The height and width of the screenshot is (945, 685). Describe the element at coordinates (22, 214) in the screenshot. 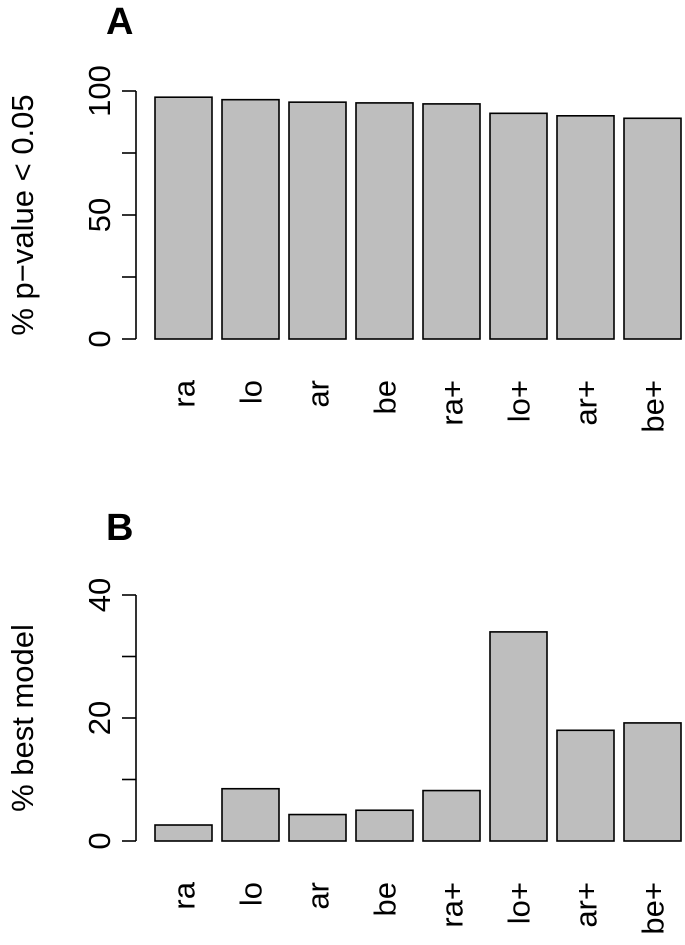

I see `panel-a-y-axis-label: % p−value < 0.05` at that location.